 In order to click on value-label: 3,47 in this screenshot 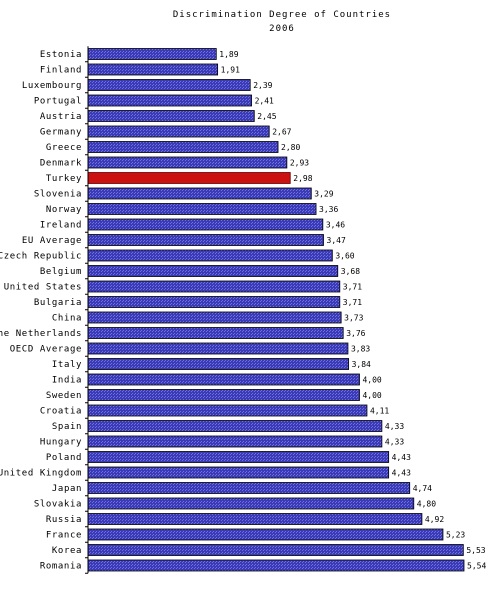, I will do `click(336, 240)`.